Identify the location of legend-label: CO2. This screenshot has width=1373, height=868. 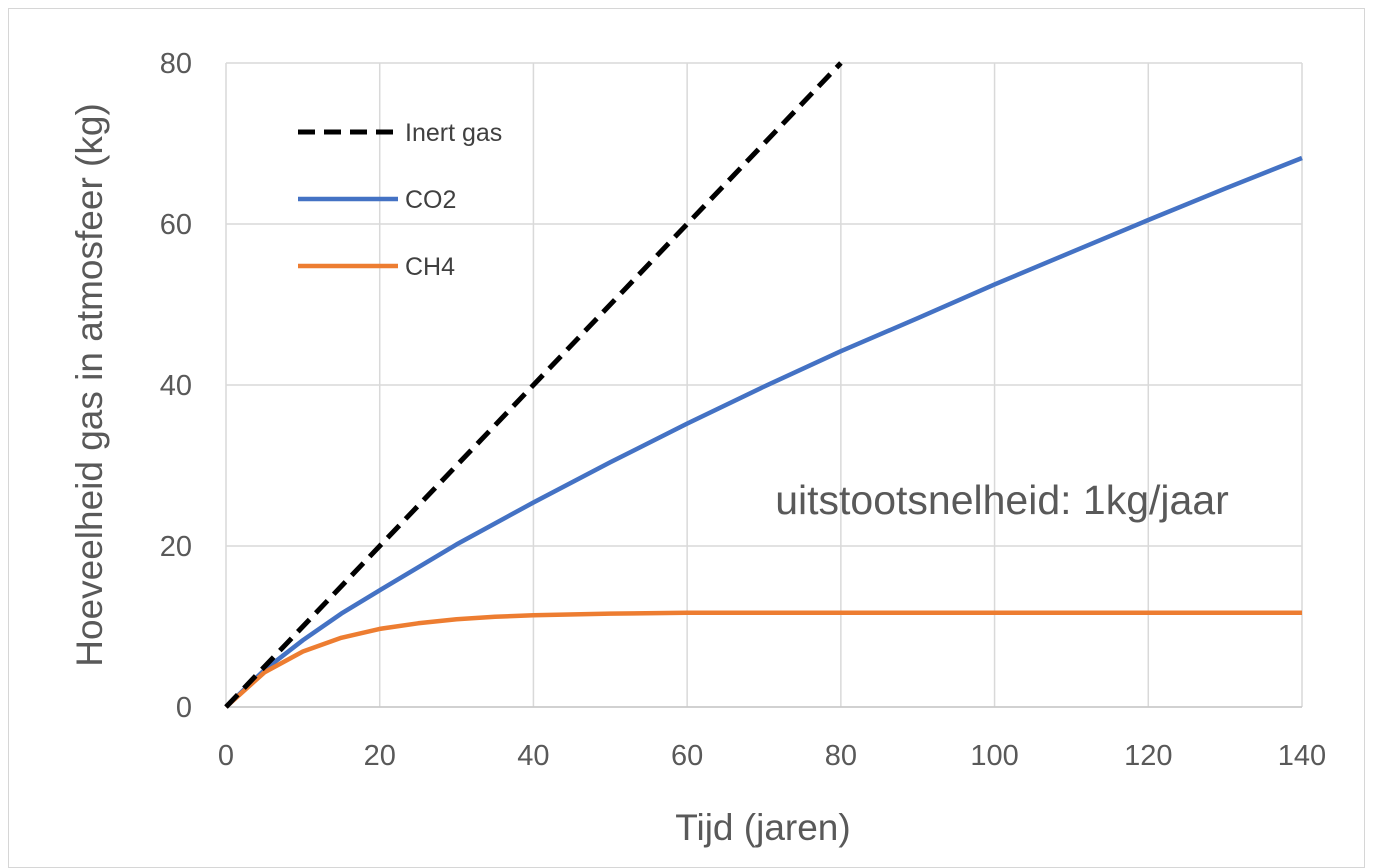
(430, 200).